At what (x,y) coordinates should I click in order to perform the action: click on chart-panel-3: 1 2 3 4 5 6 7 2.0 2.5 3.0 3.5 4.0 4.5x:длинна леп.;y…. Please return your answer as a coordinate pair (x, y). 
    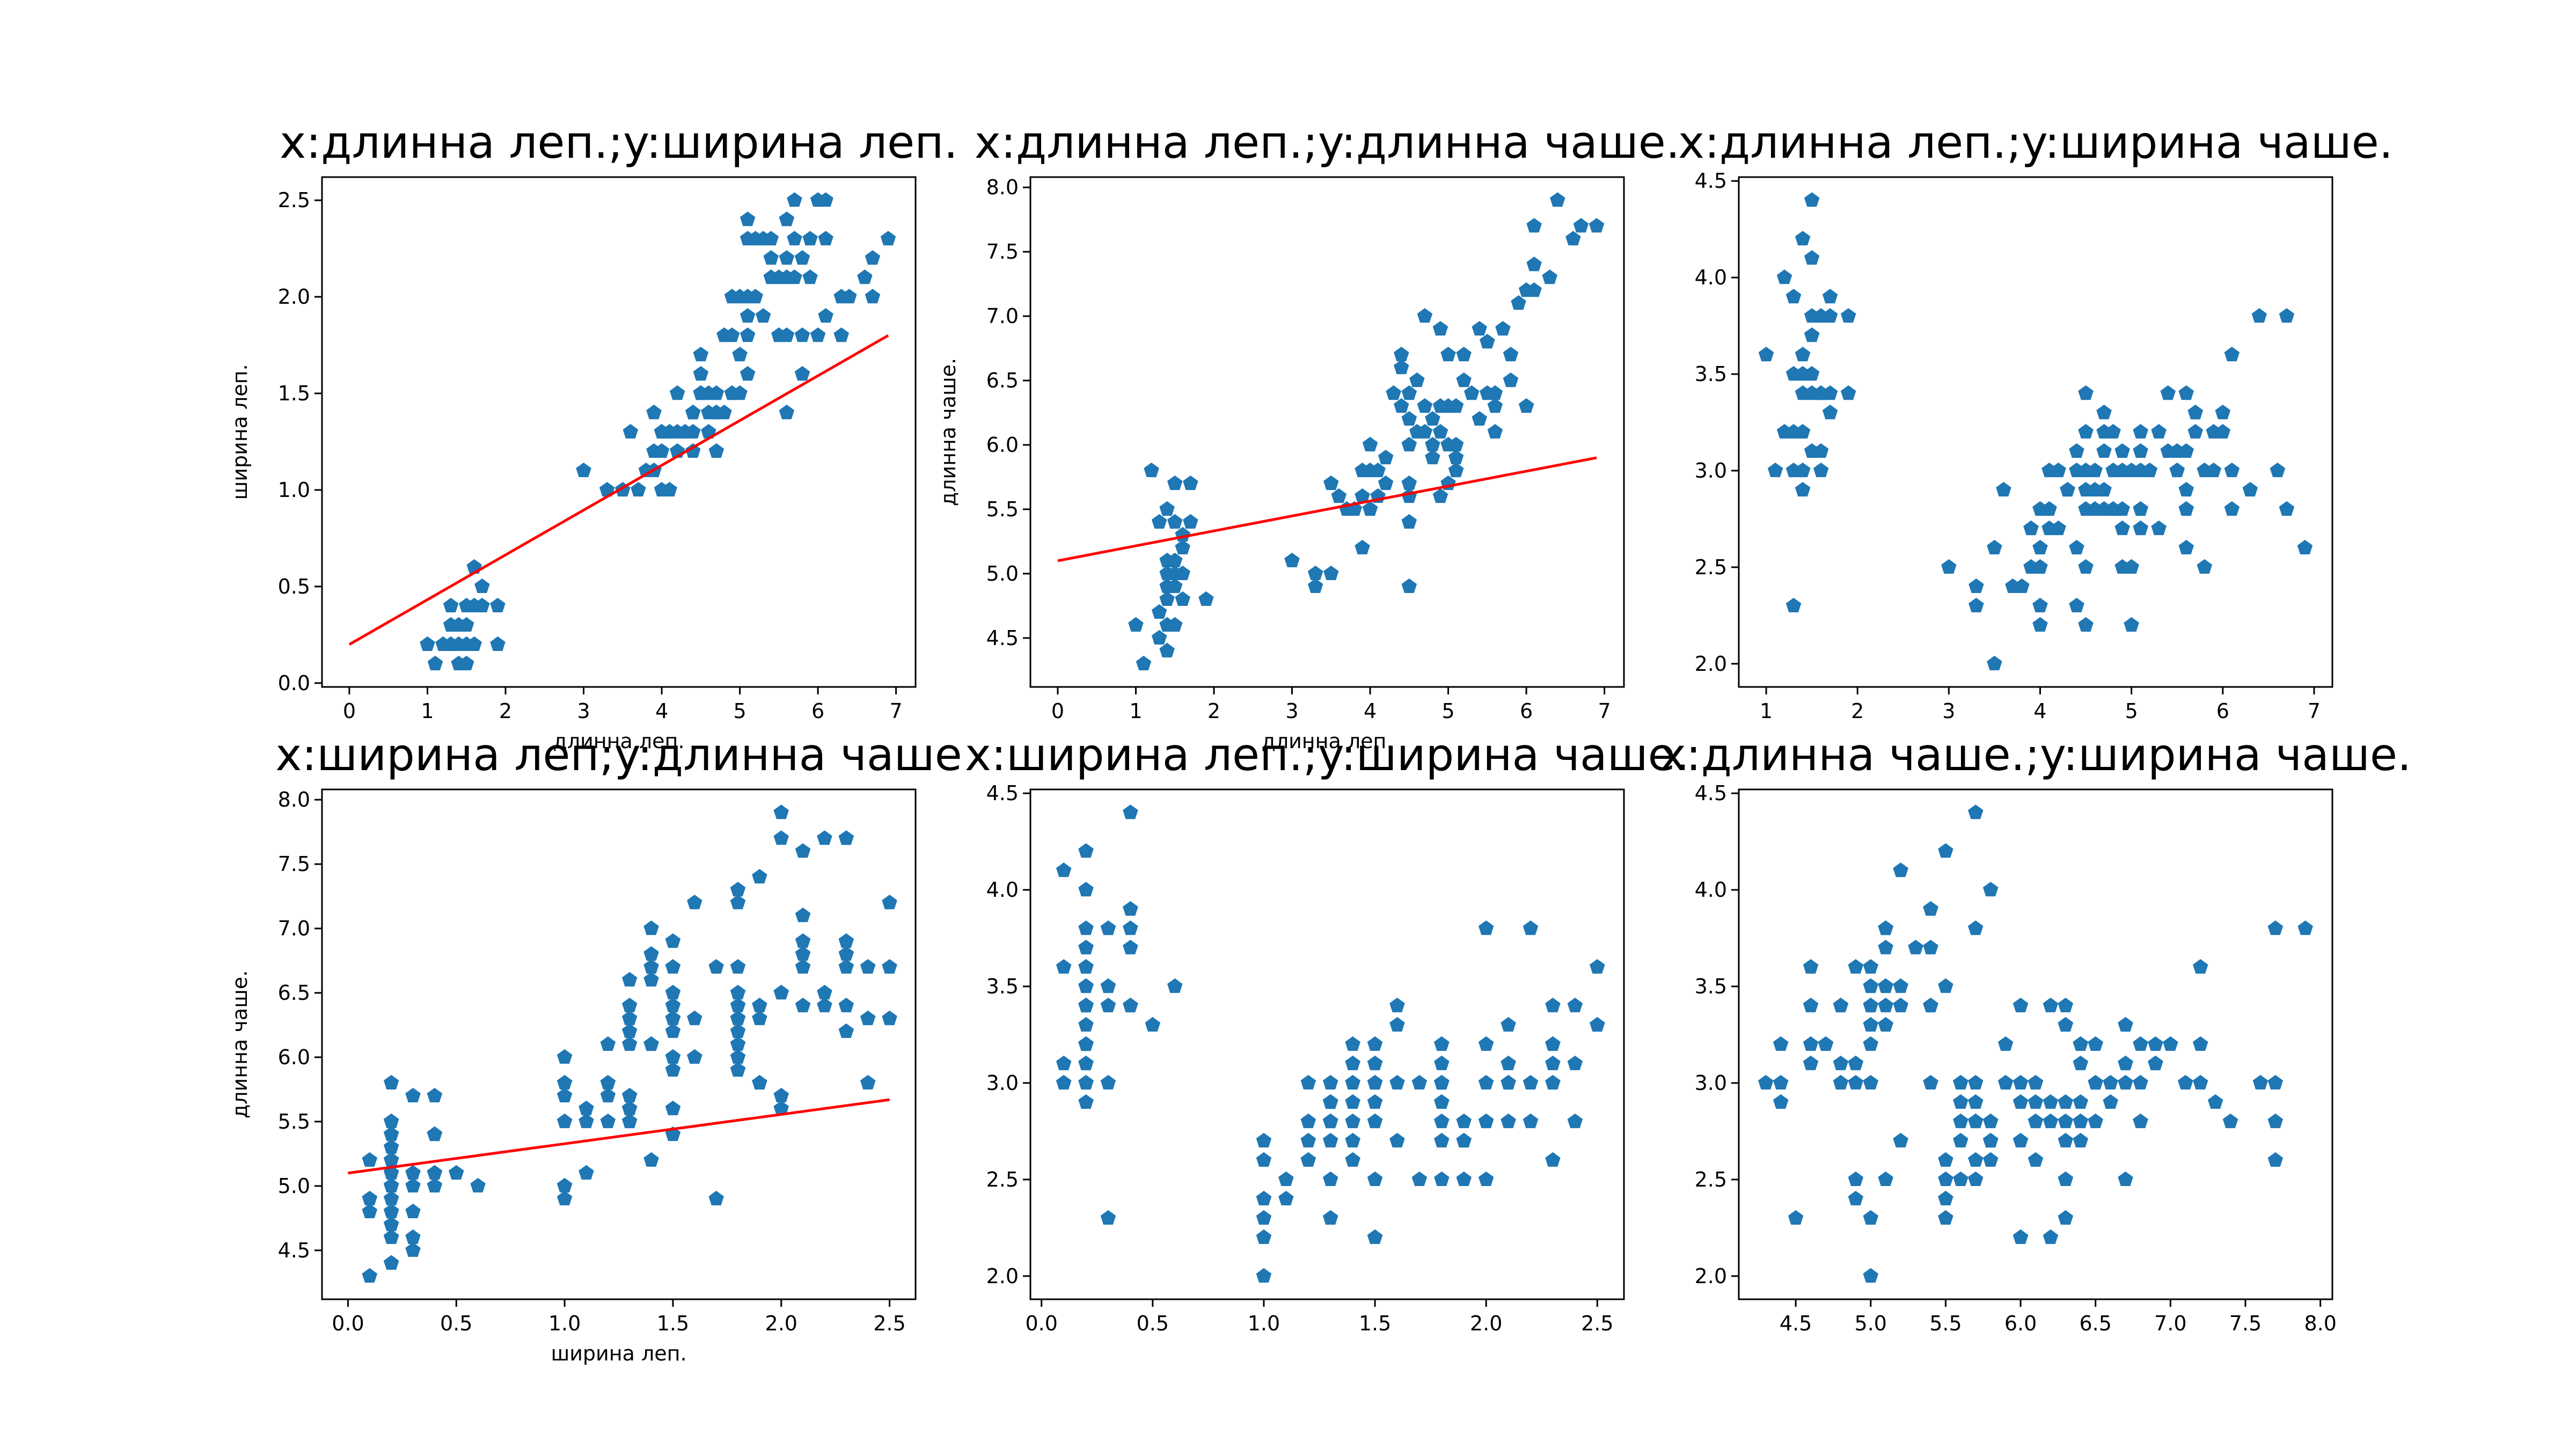
    Looking at the image, I should click on (2035, 419).